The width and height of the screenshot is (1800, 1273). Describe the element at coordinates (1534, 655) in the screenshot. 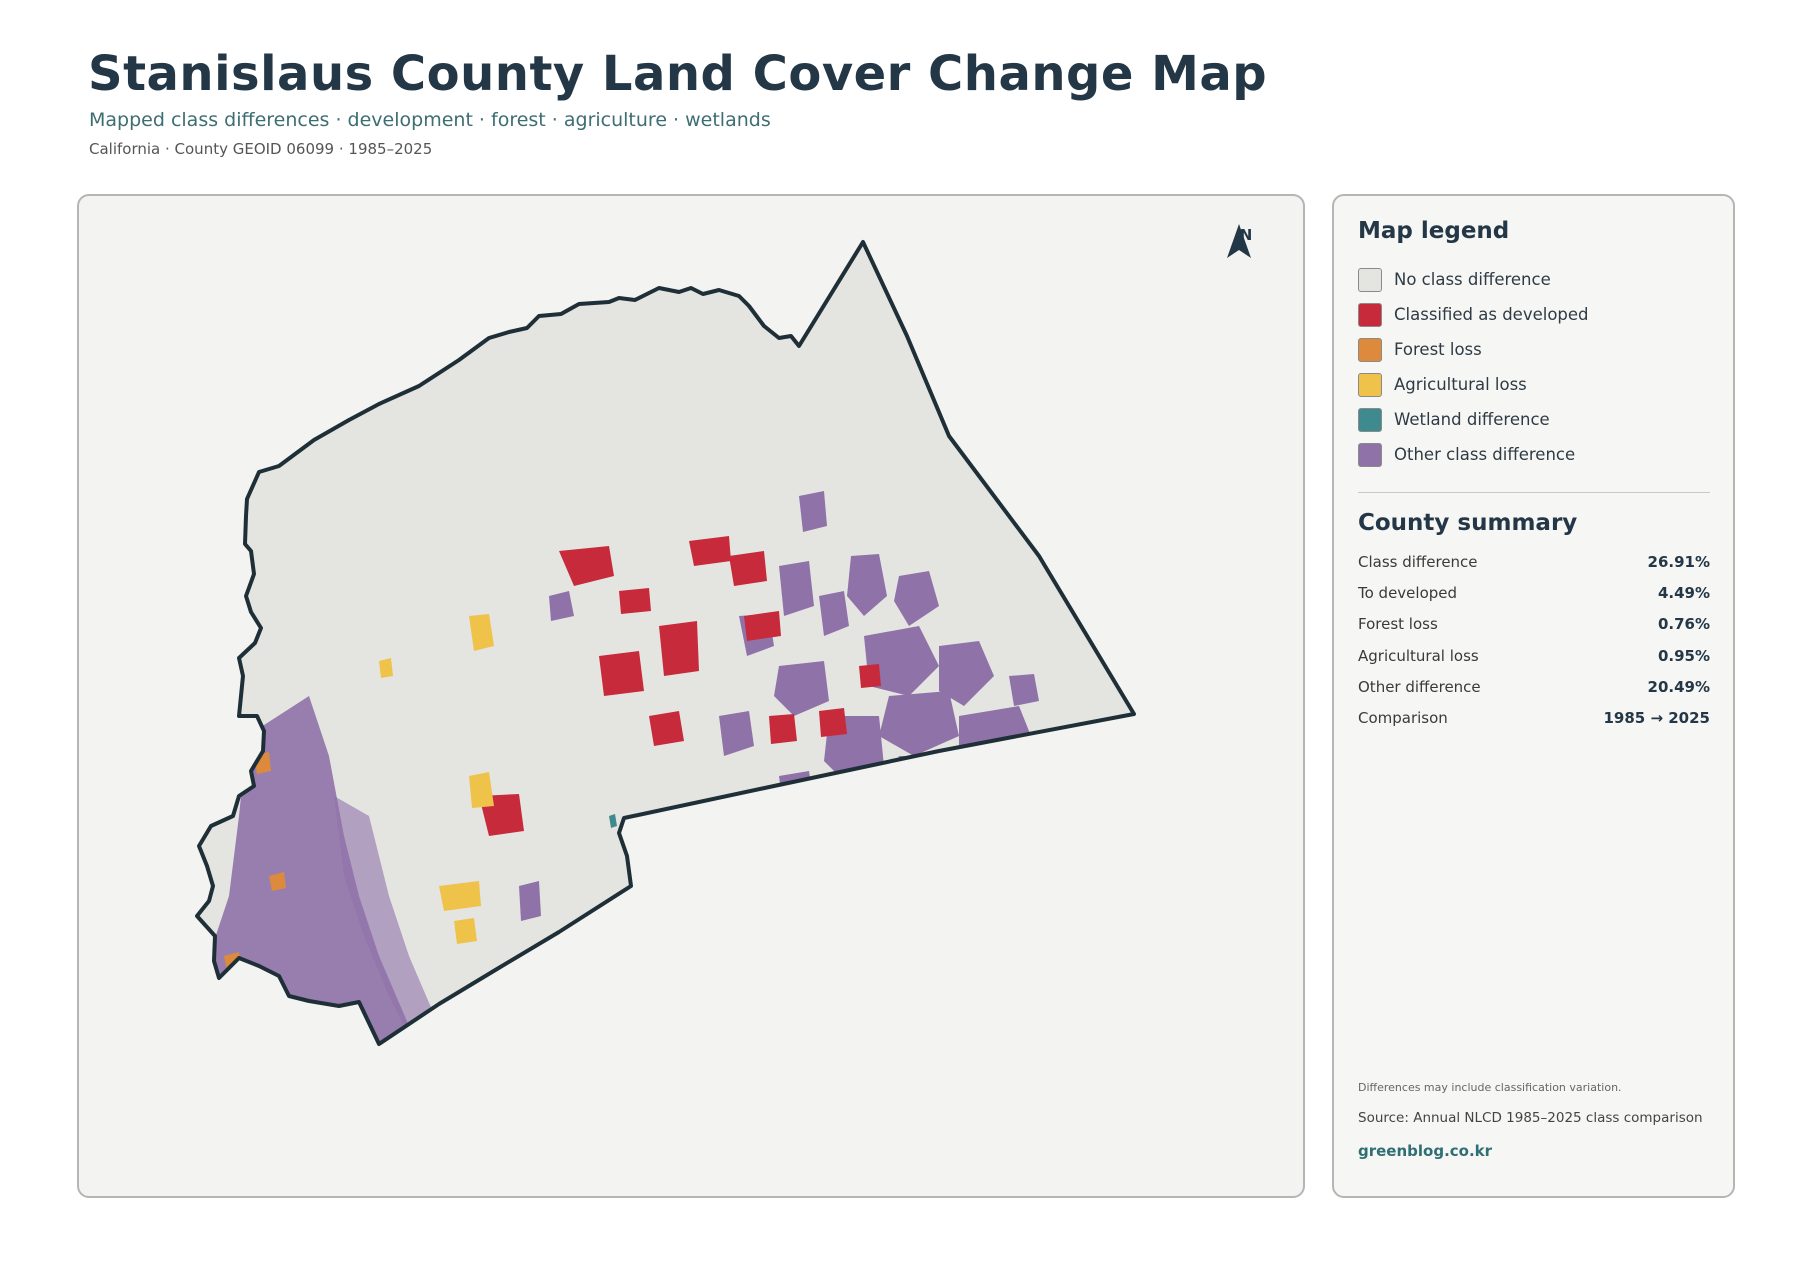

I see `summary-row: Agricultural loss 0.95%` at that location.